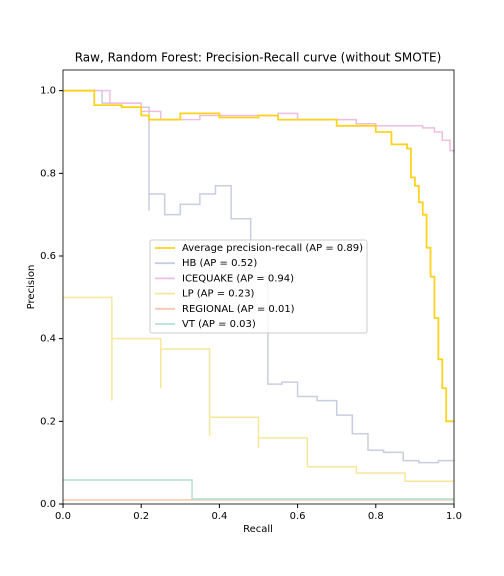  Describe the element at coordinates (218, 294) in the screenshot. I see `legend-label: LP (AP = 0.23)` at that location.